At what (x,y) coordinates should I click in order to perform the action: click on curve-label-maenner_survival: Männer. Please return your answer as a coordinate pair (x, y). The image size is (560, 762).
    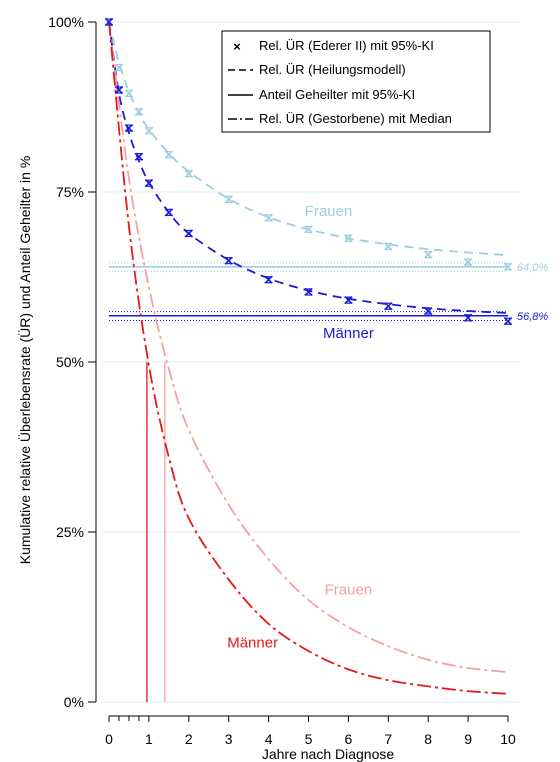
    Looking at the image, I should click on (348, 333).